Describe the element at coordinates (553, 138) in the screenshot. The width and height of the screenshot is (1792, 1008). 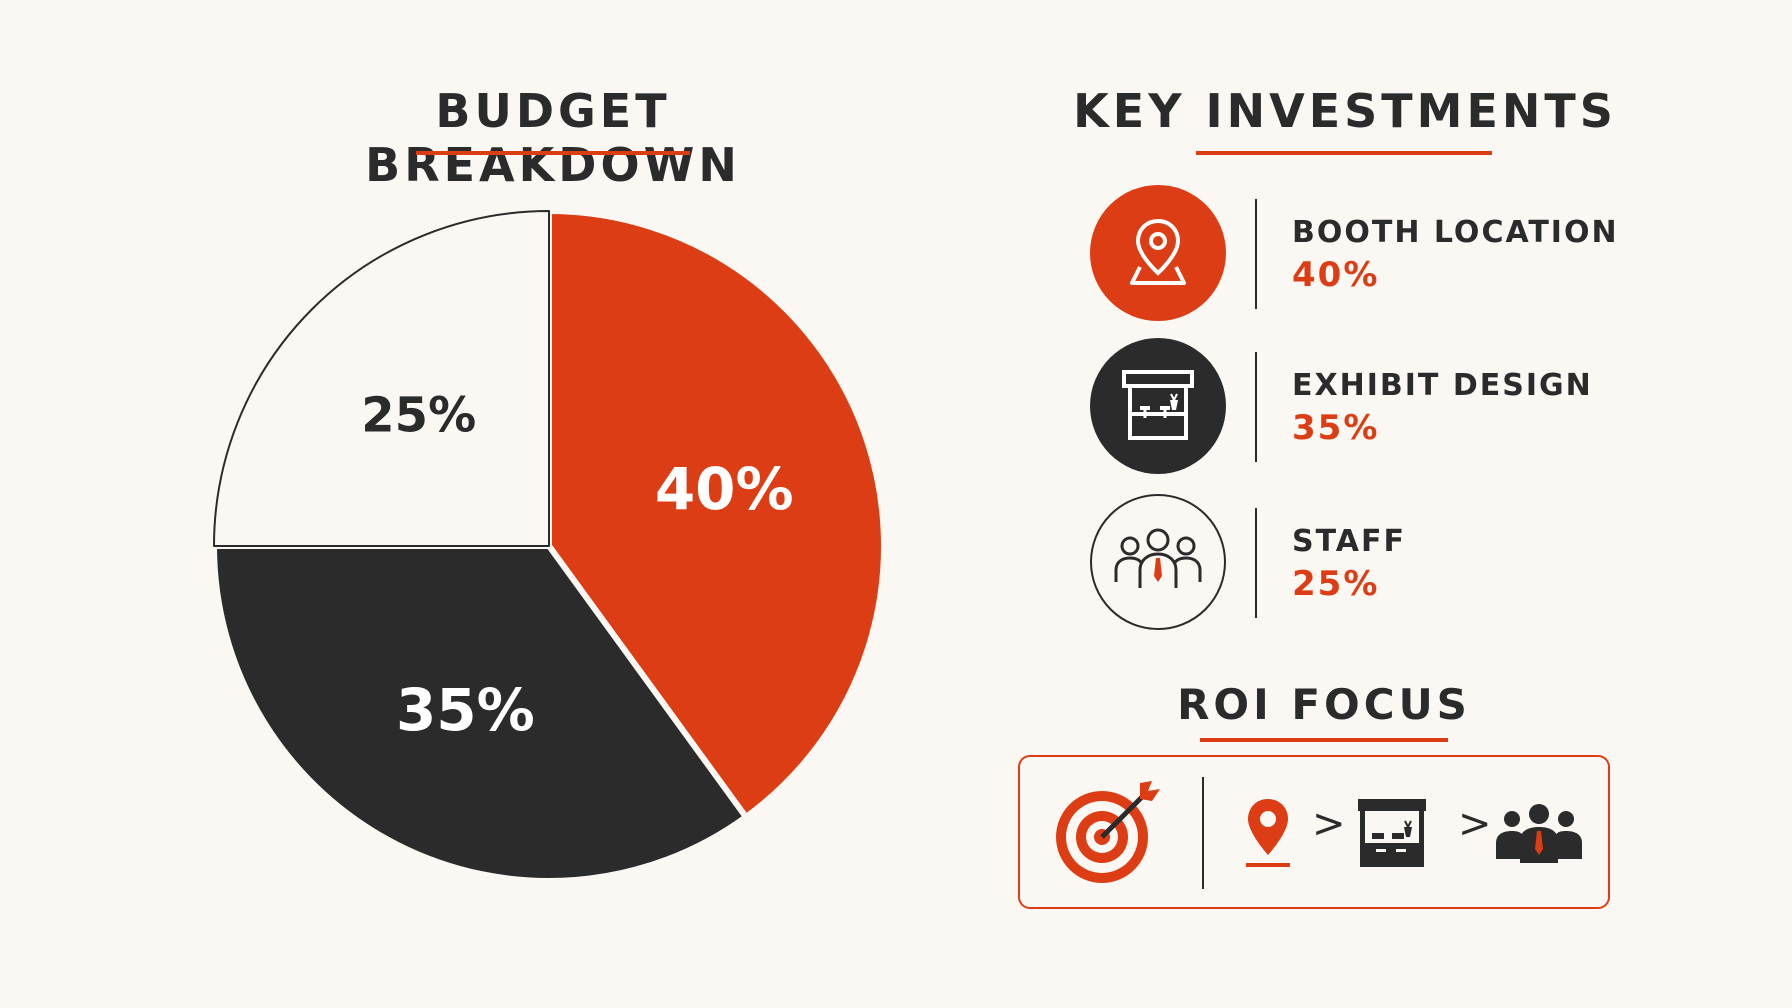
I see `budget-title: BUDGET BREAKDOWN` at that location.